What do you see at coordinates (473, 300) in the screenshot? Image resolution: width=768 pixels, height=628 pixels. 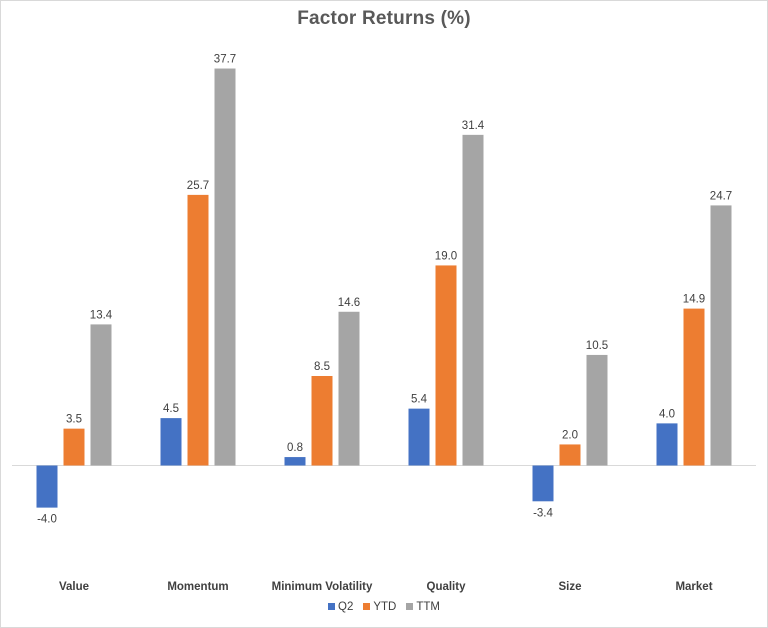 I see `bar-quality-ttm` at bounding box center [473, 300].